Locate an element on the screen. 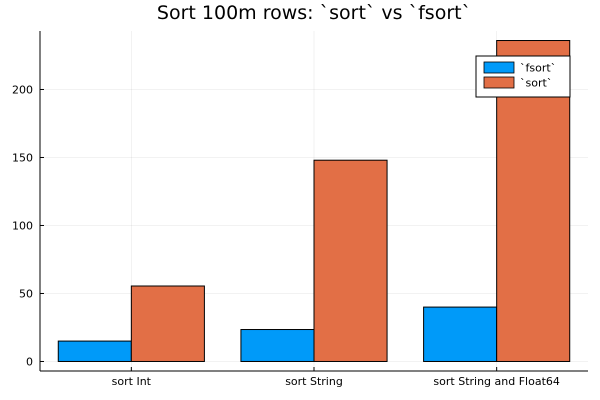 This screenshot has width=600, height=400. x-tick-label: sort Int is located at coordinates (132, 381).